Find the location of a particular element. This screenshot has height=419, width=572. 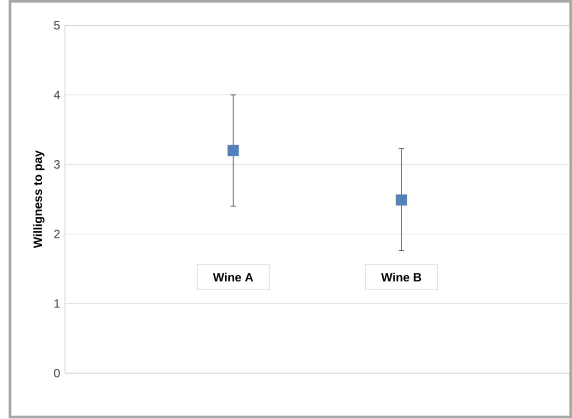

y-tick-label: 0 is located at coordinates (57, 373).